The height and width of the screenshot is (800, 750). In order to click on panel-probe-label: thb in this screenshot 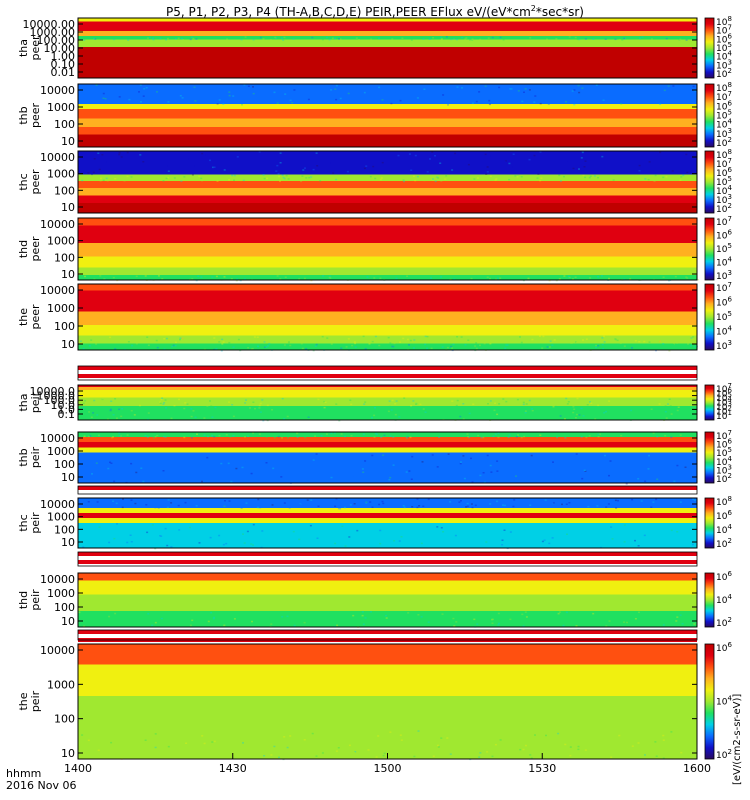, I will do `click(23, 457)`.